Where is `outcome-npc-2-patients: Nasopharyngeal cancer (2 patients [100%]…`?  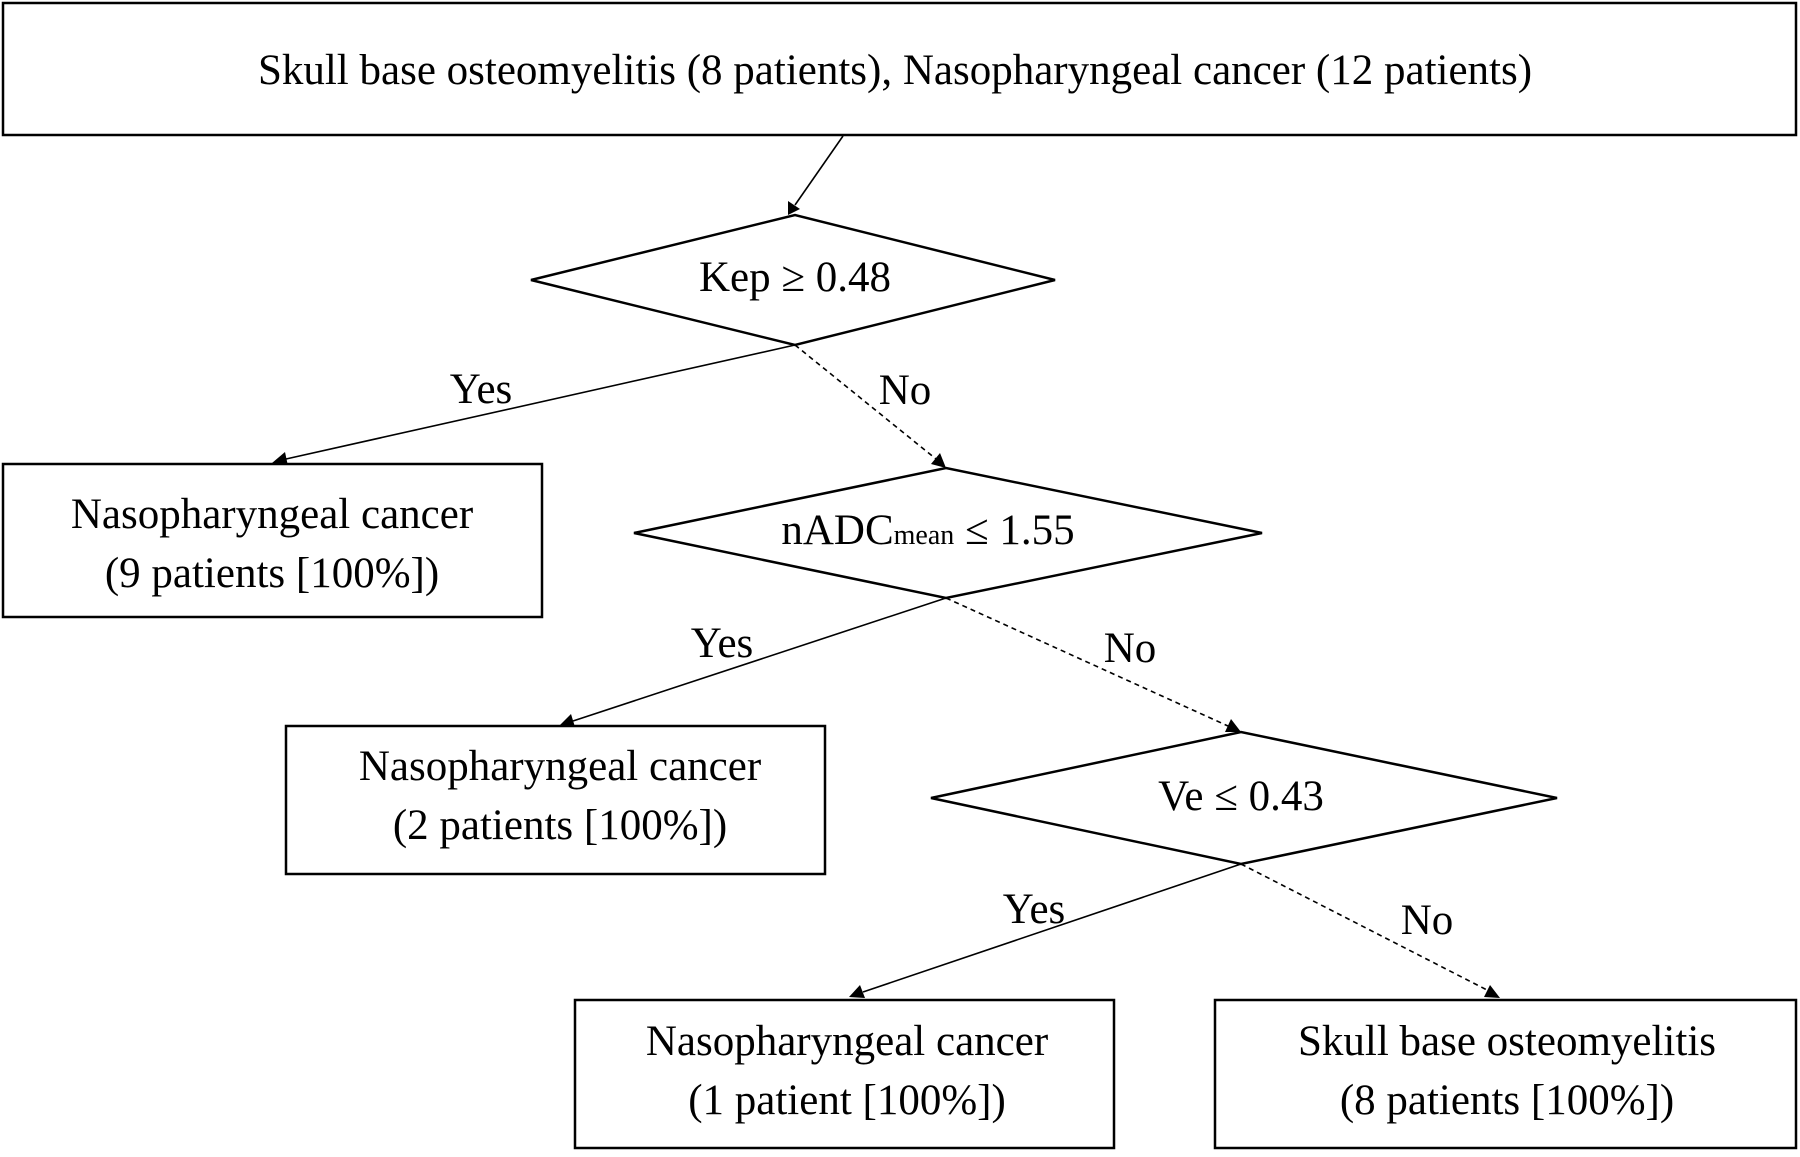
outcome-npc-2-patients: Nasopharyngeal cancer (2 patients [100%]… is located at coordinates (555, 800).